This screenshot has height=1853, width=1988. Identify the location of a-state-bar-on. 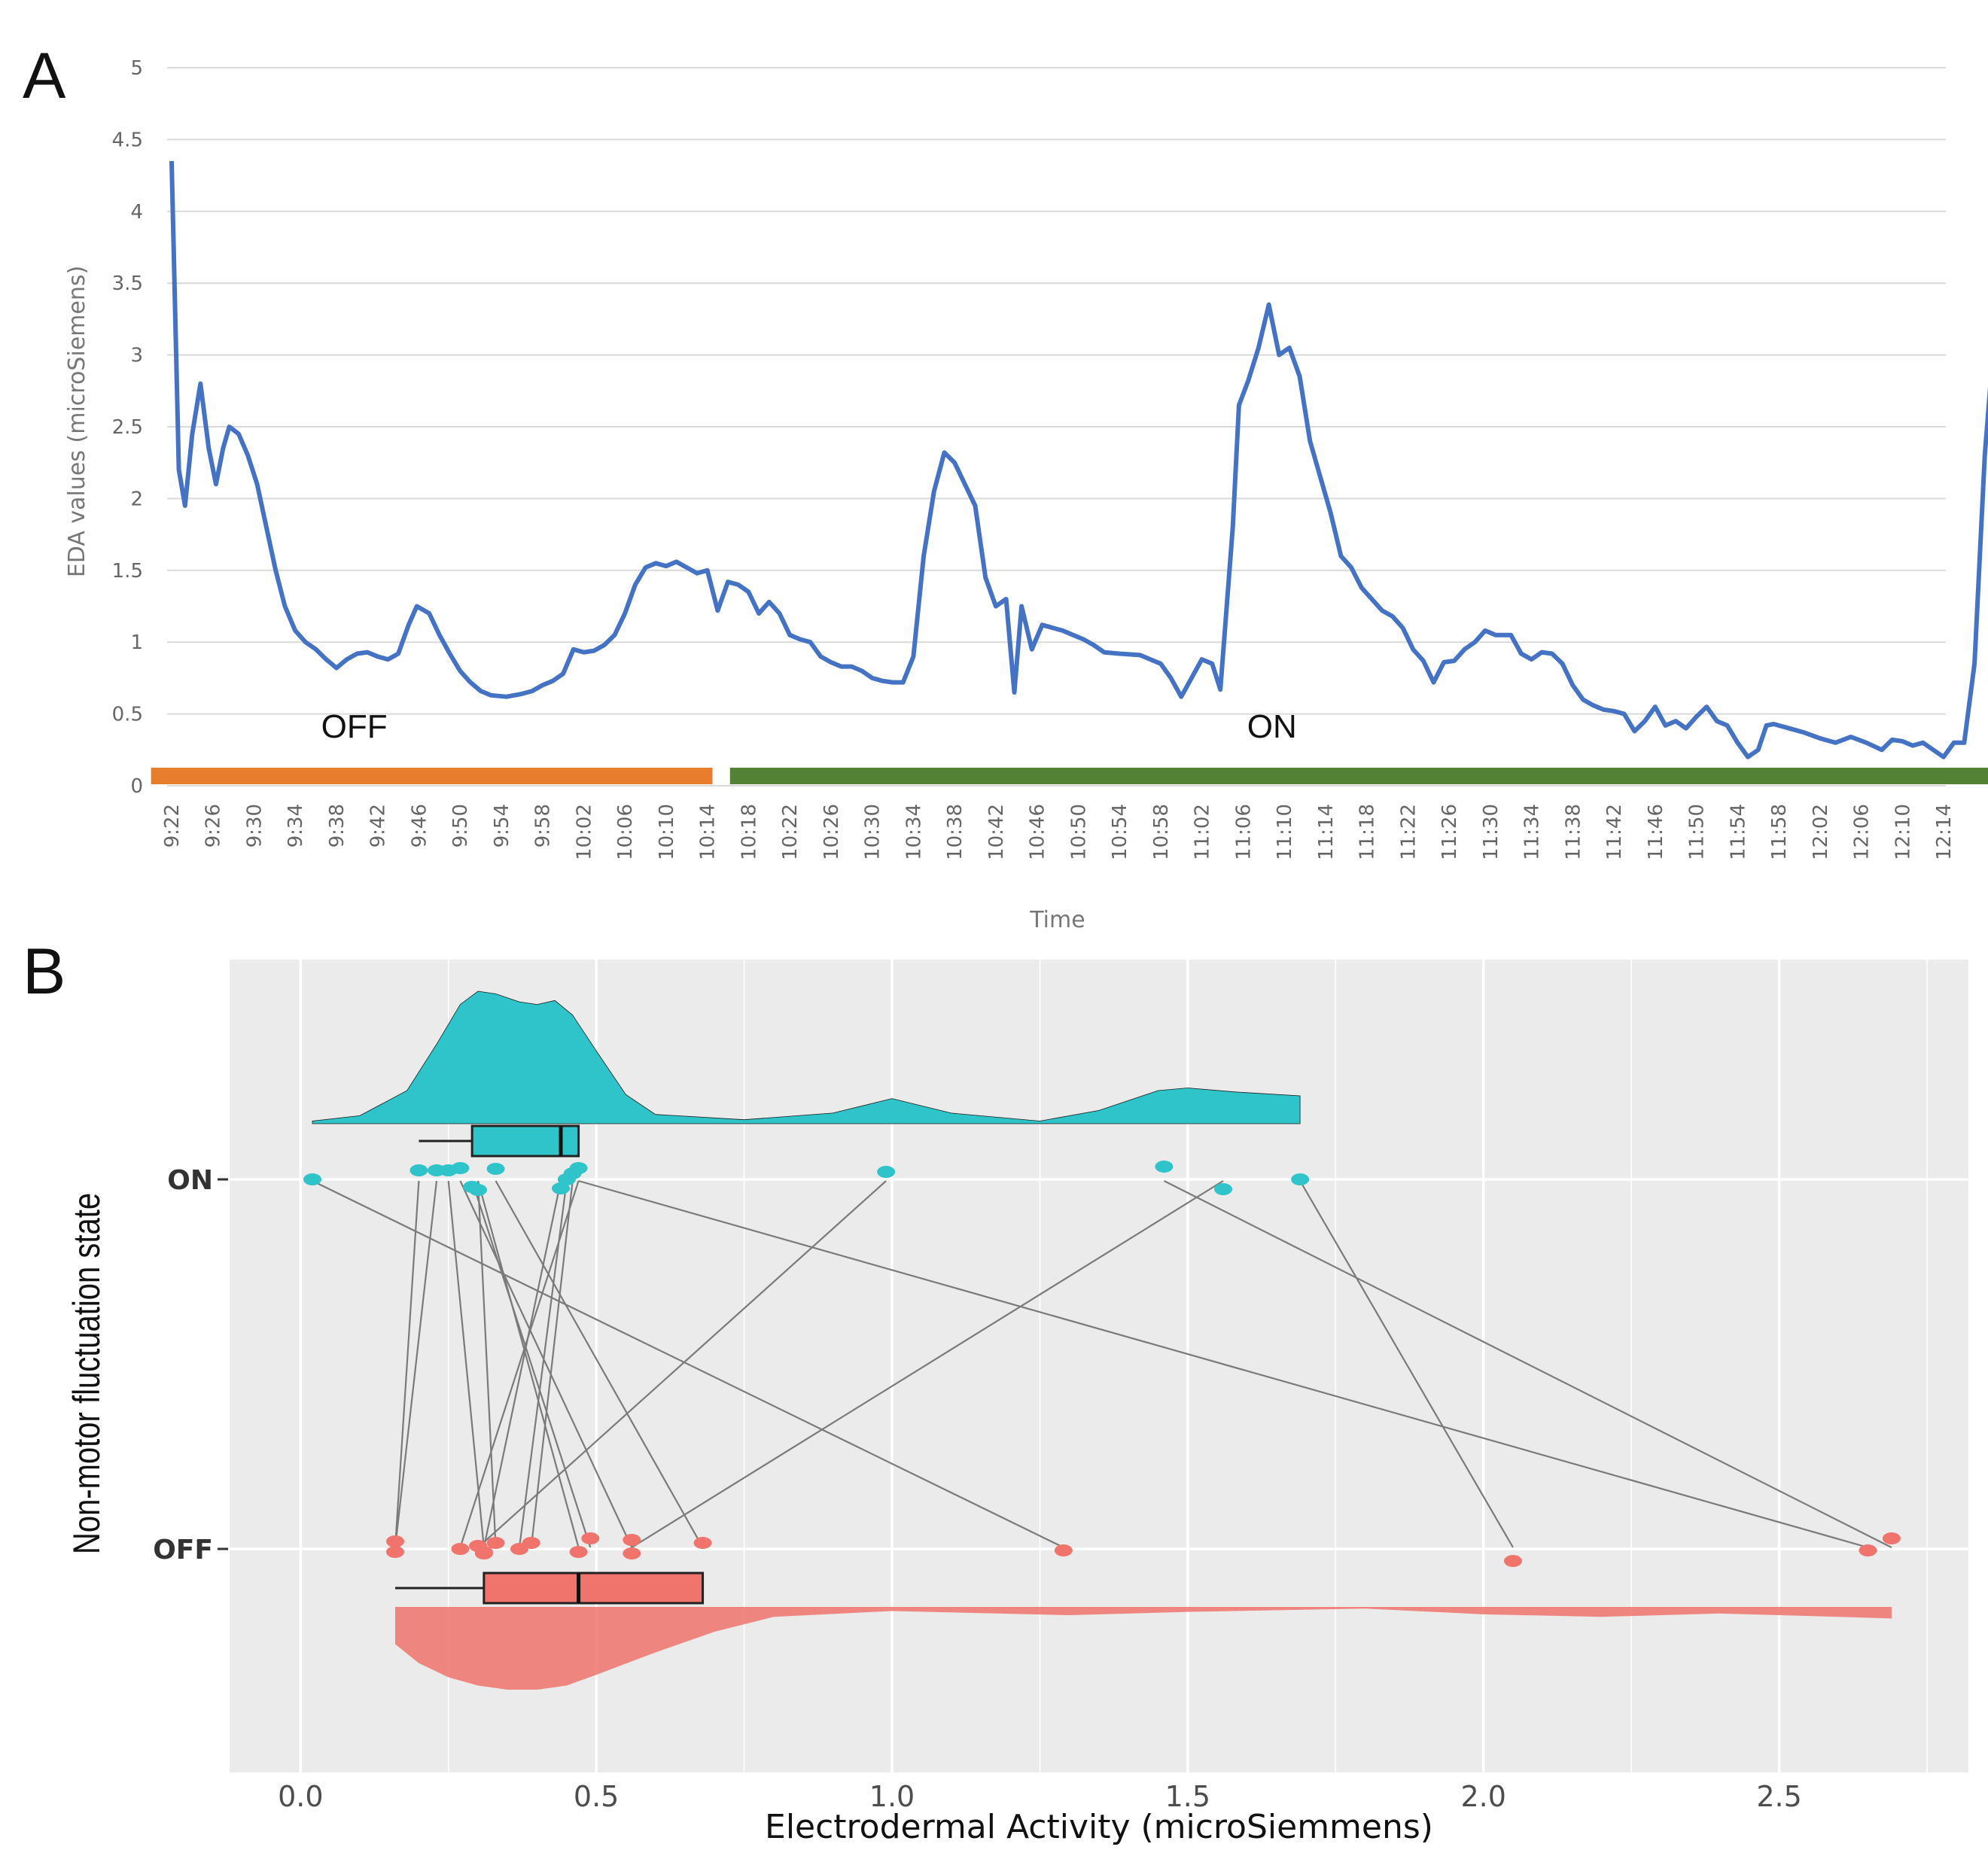
(1358, 776).